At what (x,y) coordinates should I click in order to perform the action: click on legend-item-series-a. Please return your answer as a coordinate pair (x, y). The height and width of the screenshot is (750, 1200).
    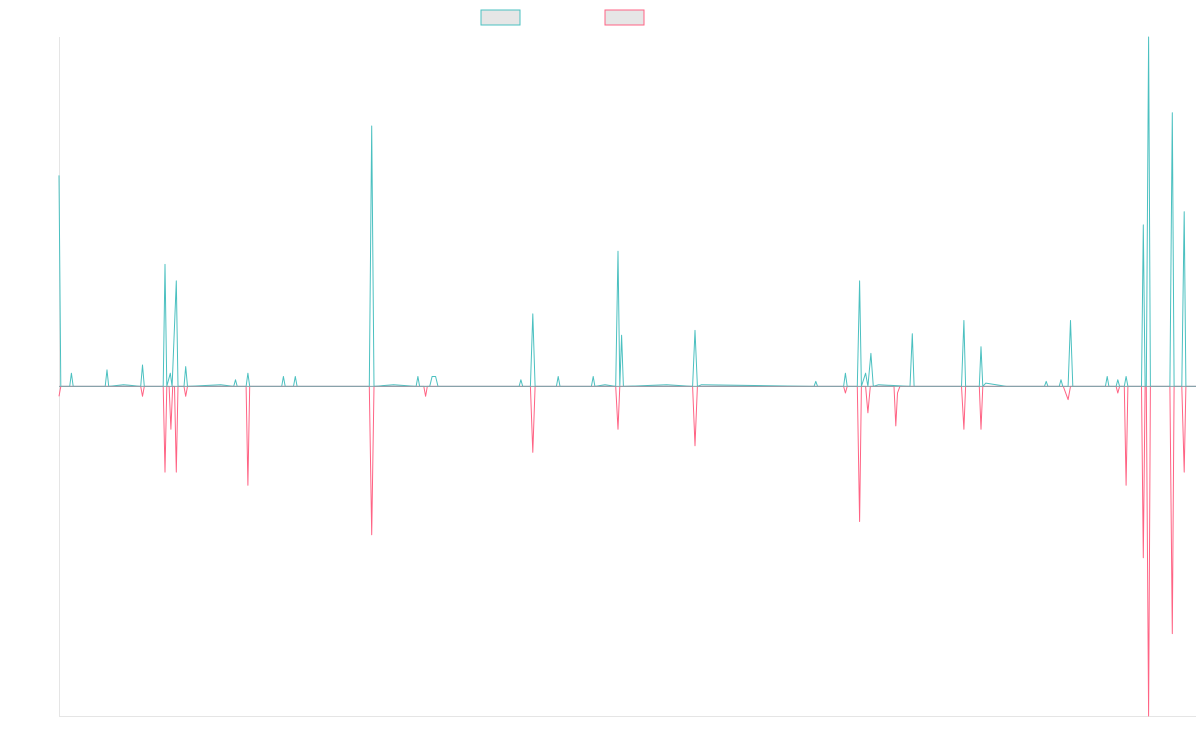
    Looking at the image, I should click on (500, 17).